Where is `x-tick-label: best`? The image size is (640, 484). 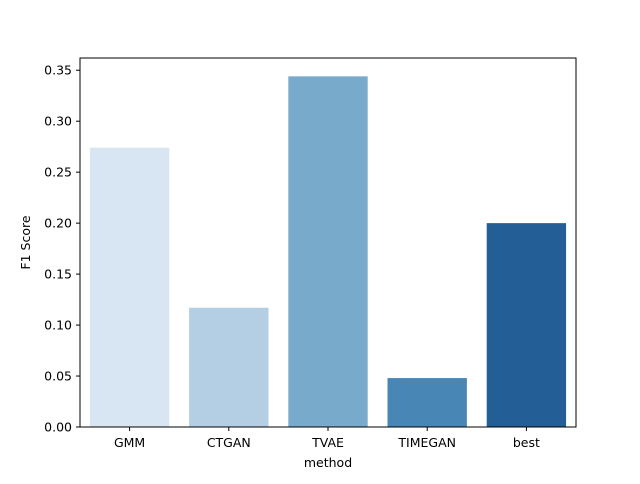 x-tick-label: best is located at coordinates (526, 442).